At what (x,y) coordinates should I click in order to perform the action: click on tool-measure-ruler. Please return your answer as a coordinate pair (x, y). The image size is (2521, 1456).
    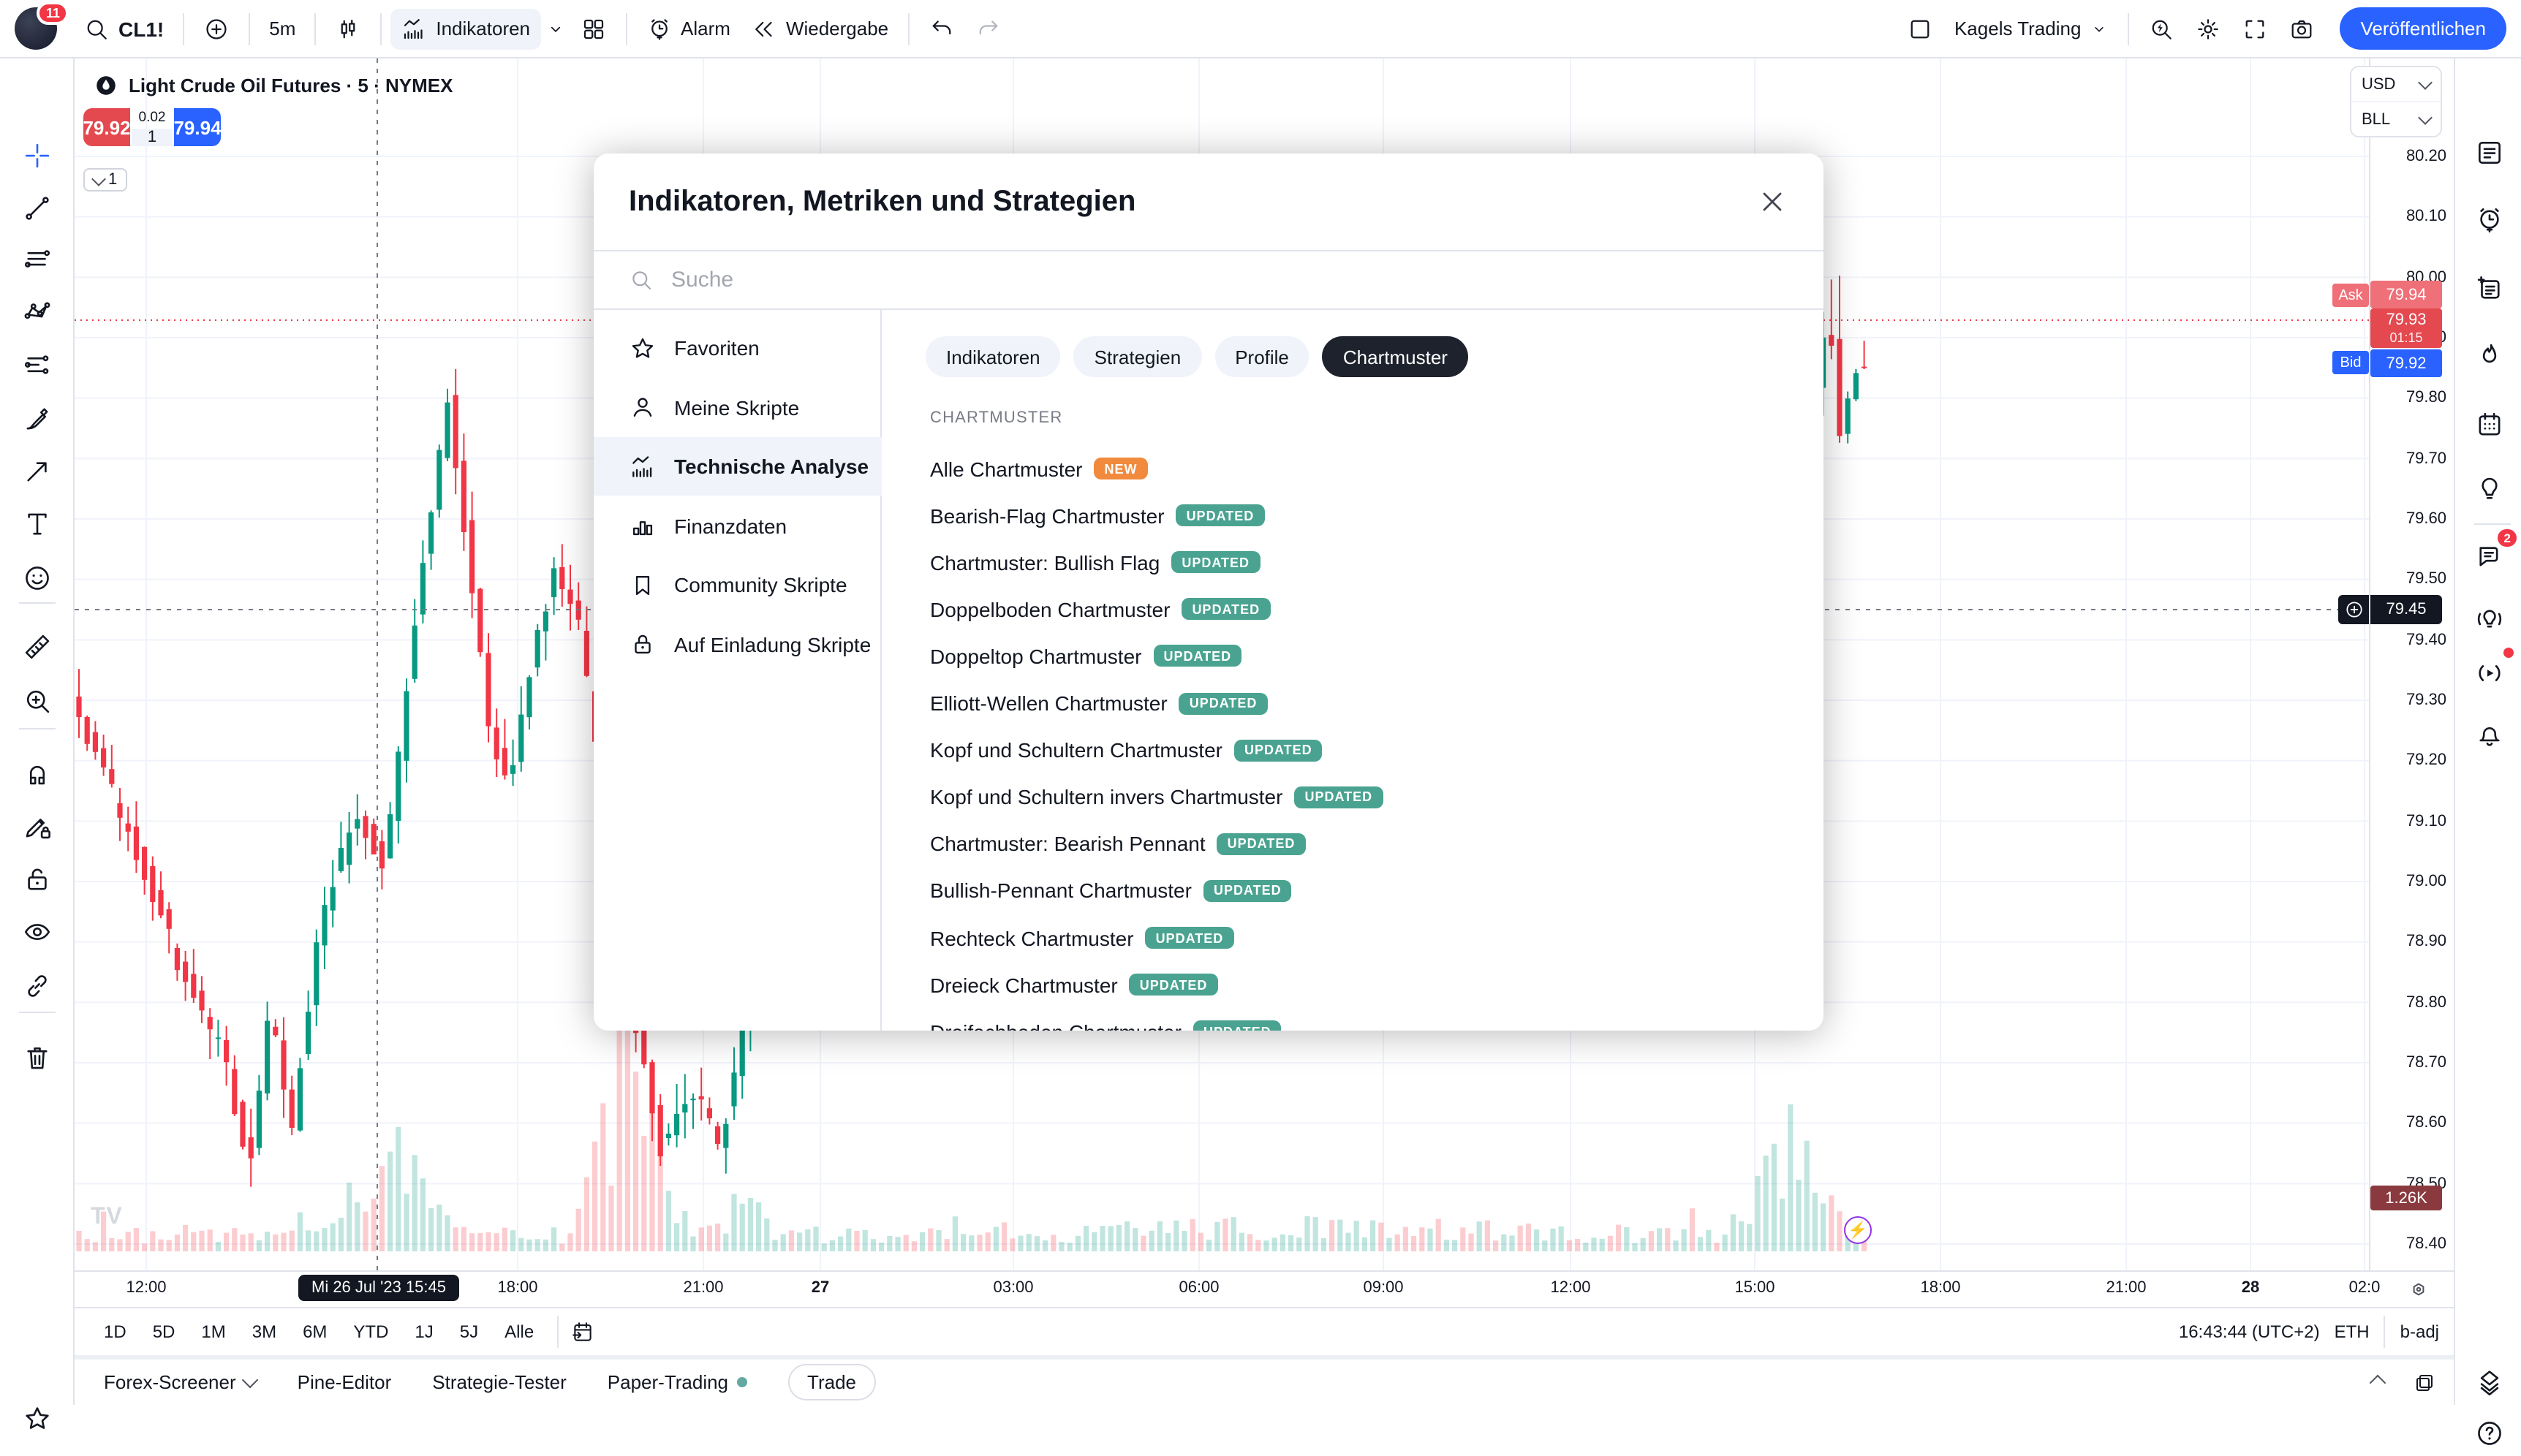
    Looking at the image, I should click on (37, 647).